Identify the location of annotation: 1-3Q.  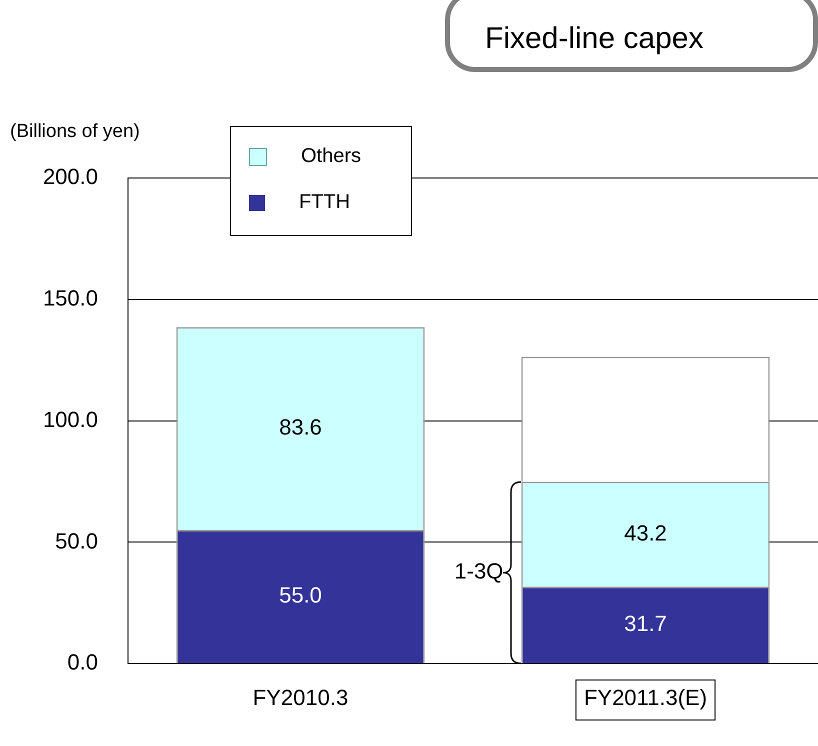
(479, 571).